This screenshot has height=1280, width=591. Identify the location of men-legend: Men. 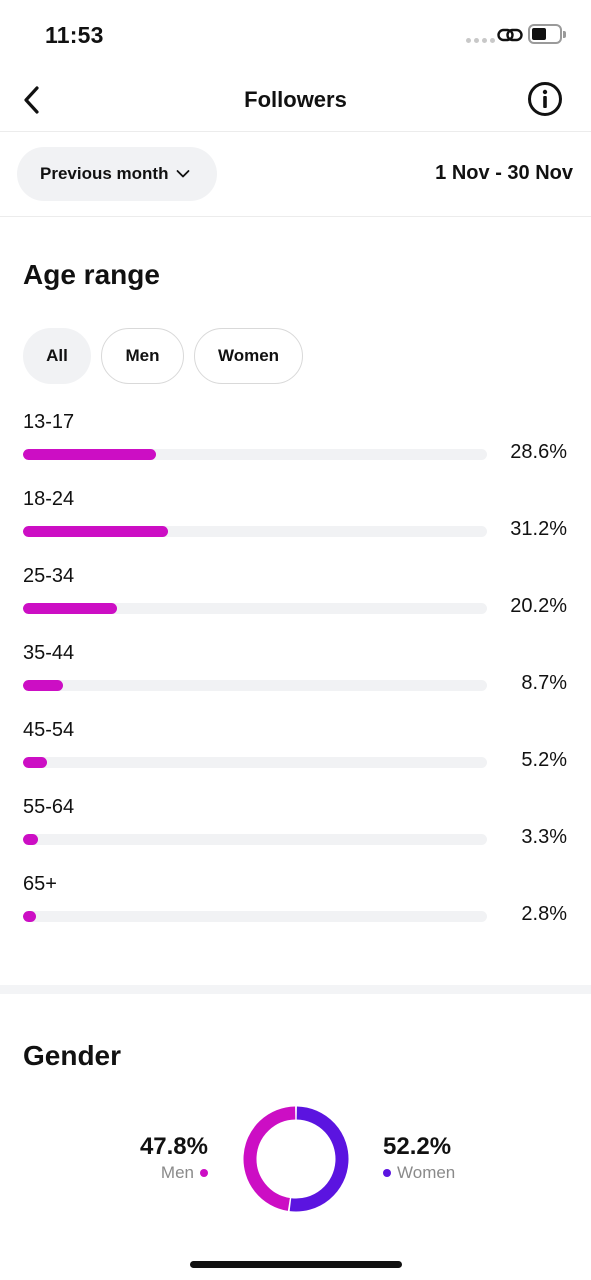
(184, 1173).